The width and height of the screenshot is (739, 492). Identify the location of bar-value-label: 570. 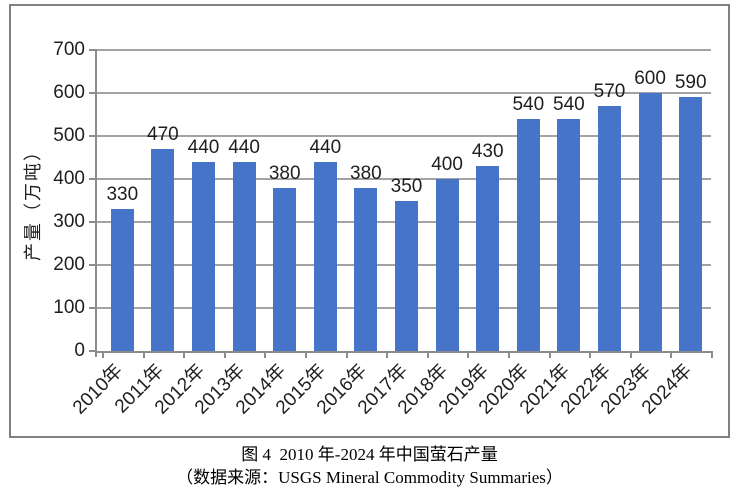
(609, 91).